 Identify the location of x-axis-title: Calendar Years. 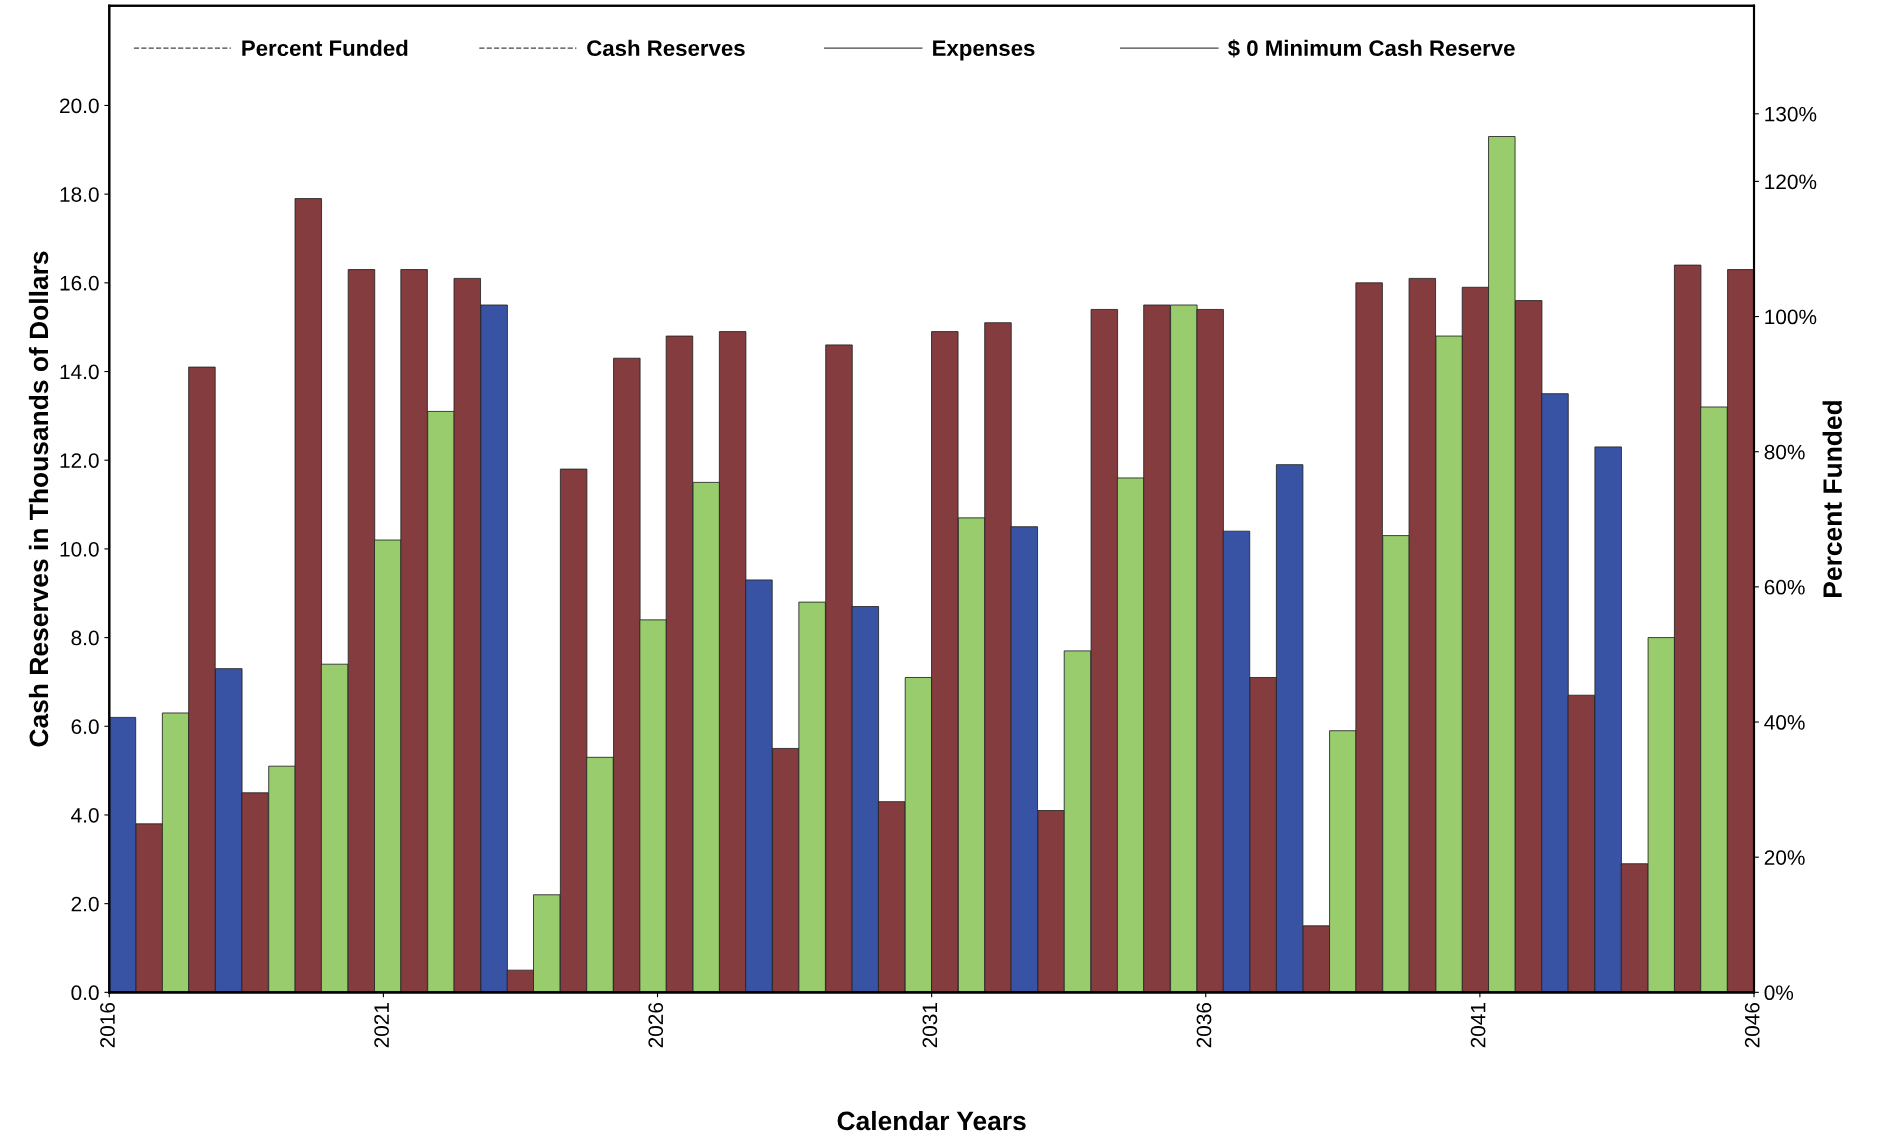
(931, 1120).